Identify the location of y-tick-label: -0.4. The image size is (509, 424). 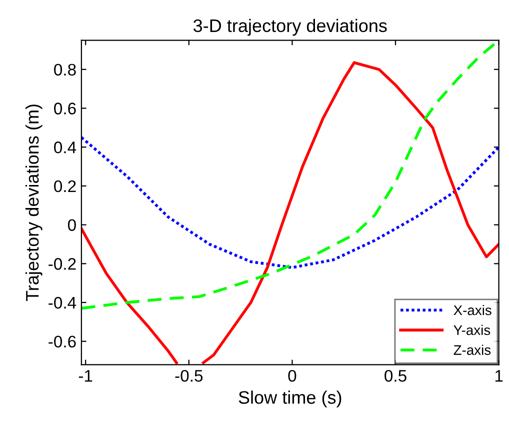
(62, 302).